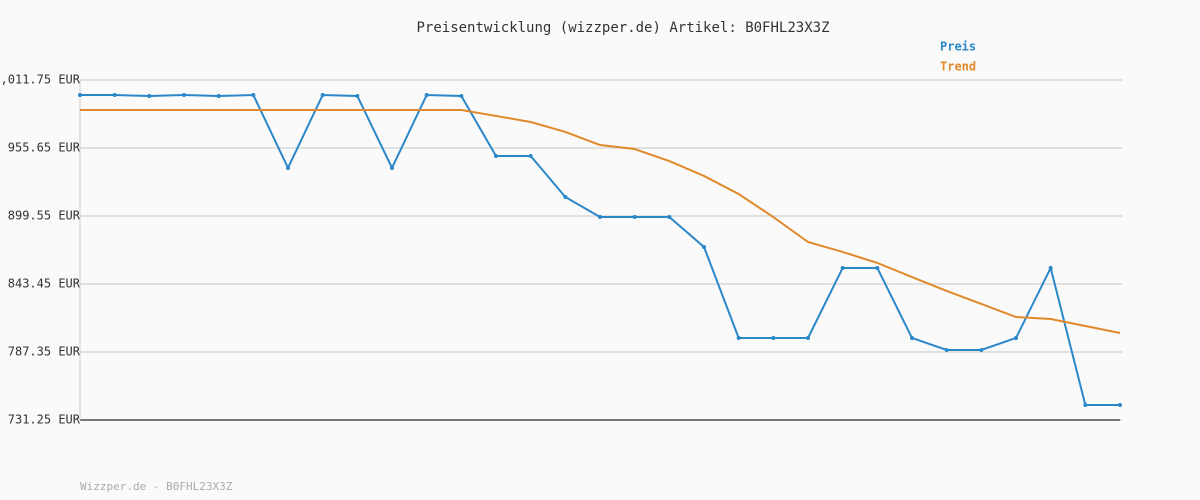 The width and height of the screenshot is (1200, 500). What do you see at coordinates (44, 420) in the screenshot?
I see `y-tick-label: 731.25 EUR` at bounding box center [44, 420].